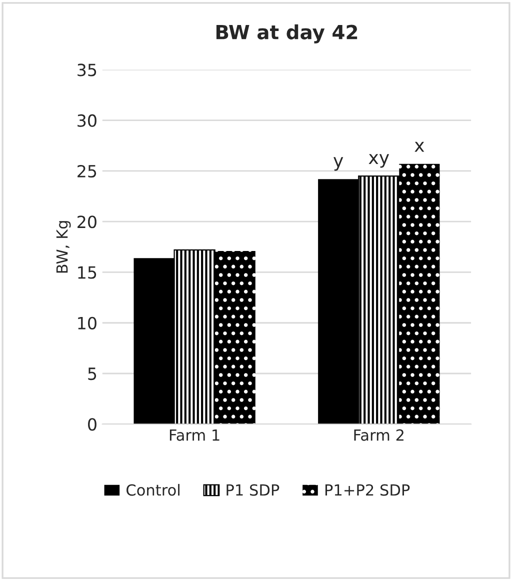 Image resolution: width=512 pixels, height=581 pixels. Describe the element at coordinates (92, 424) in the screenshot. I see `y-tick-label: 0` at that location.